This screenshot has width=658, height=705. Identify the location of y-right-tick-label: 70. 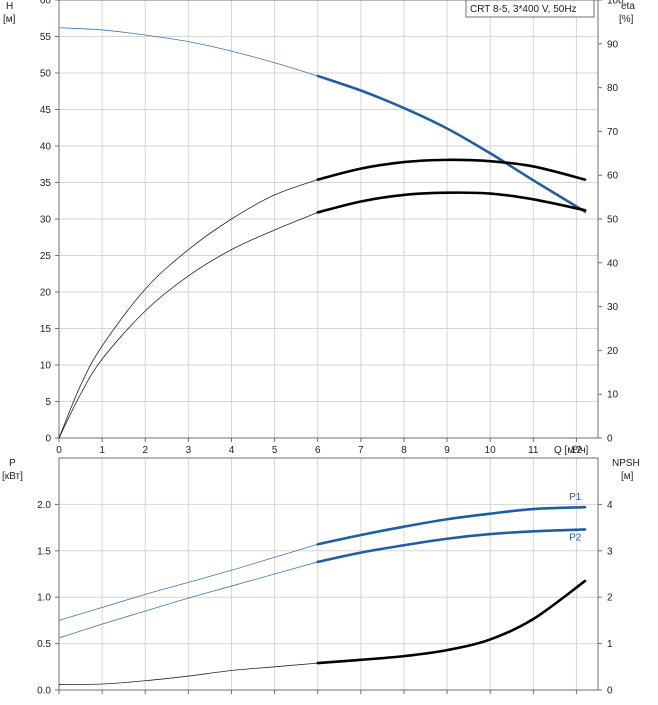
(613, 132).